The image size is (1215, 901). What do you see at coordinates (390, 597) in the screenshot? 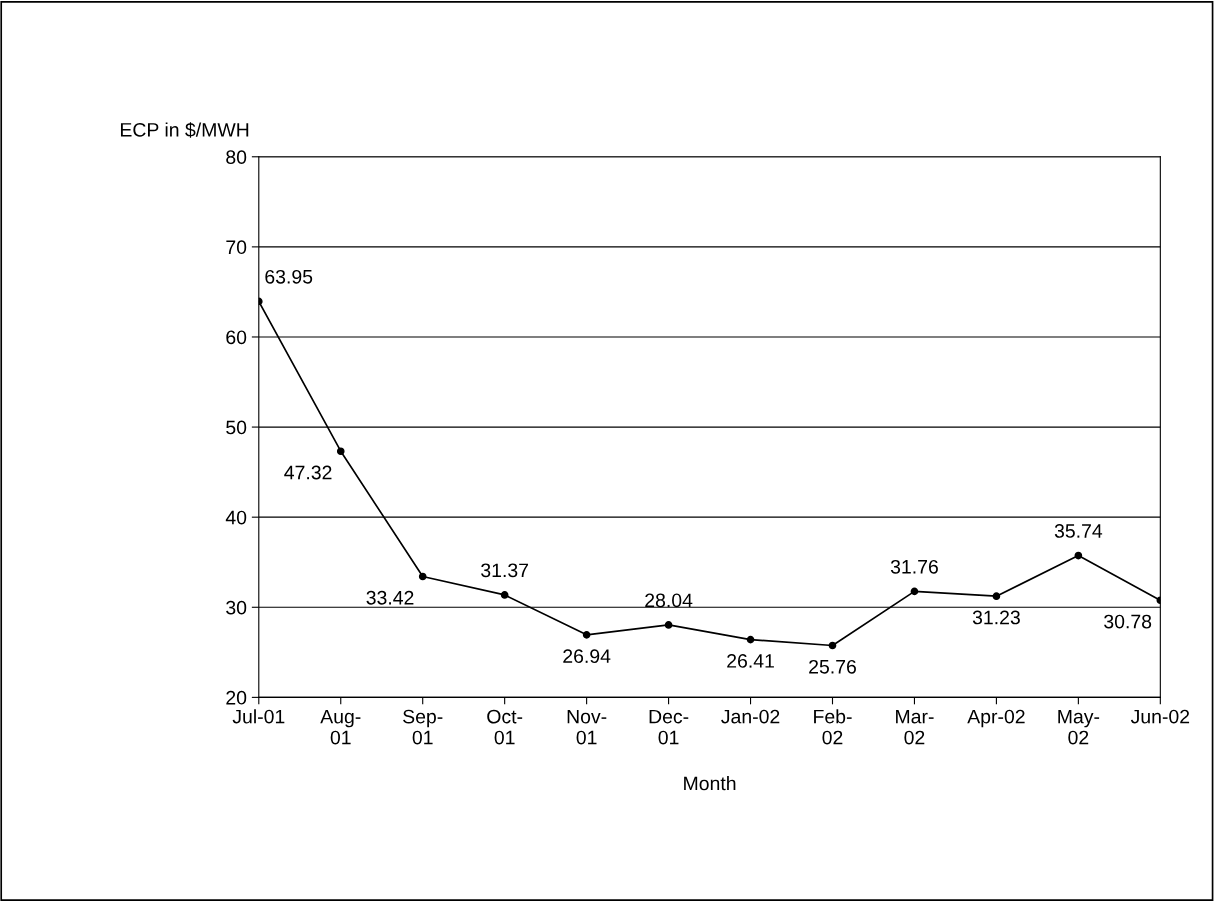
I see `data-label: 33.42` at bounding box center [390, 597].